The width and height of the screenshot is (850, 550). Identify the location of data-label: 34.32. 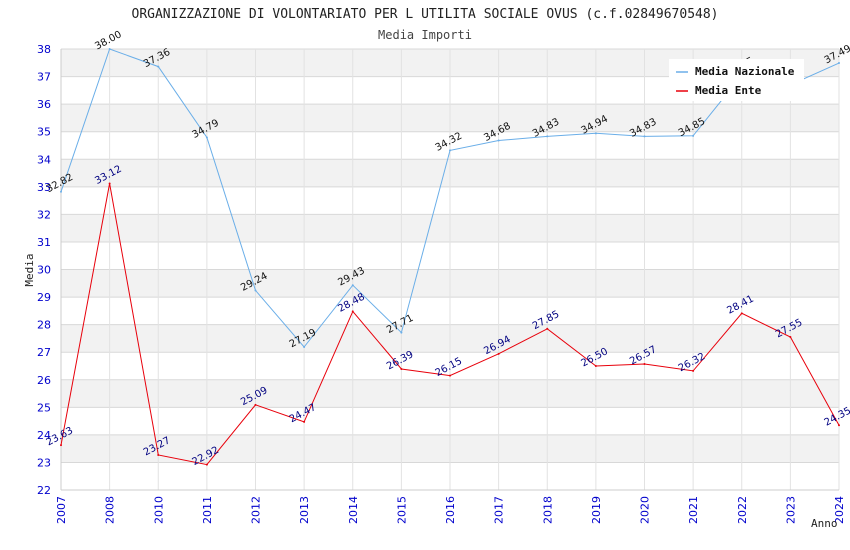
(449, 142).